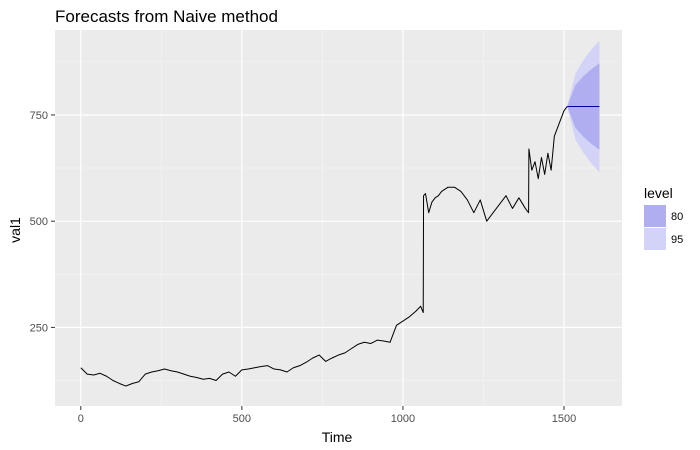 This screenshot has height=450, width=700. Describe the element at coordinates (337, 437) in the screenshot. I see `x-axis-title: Time` at that location.